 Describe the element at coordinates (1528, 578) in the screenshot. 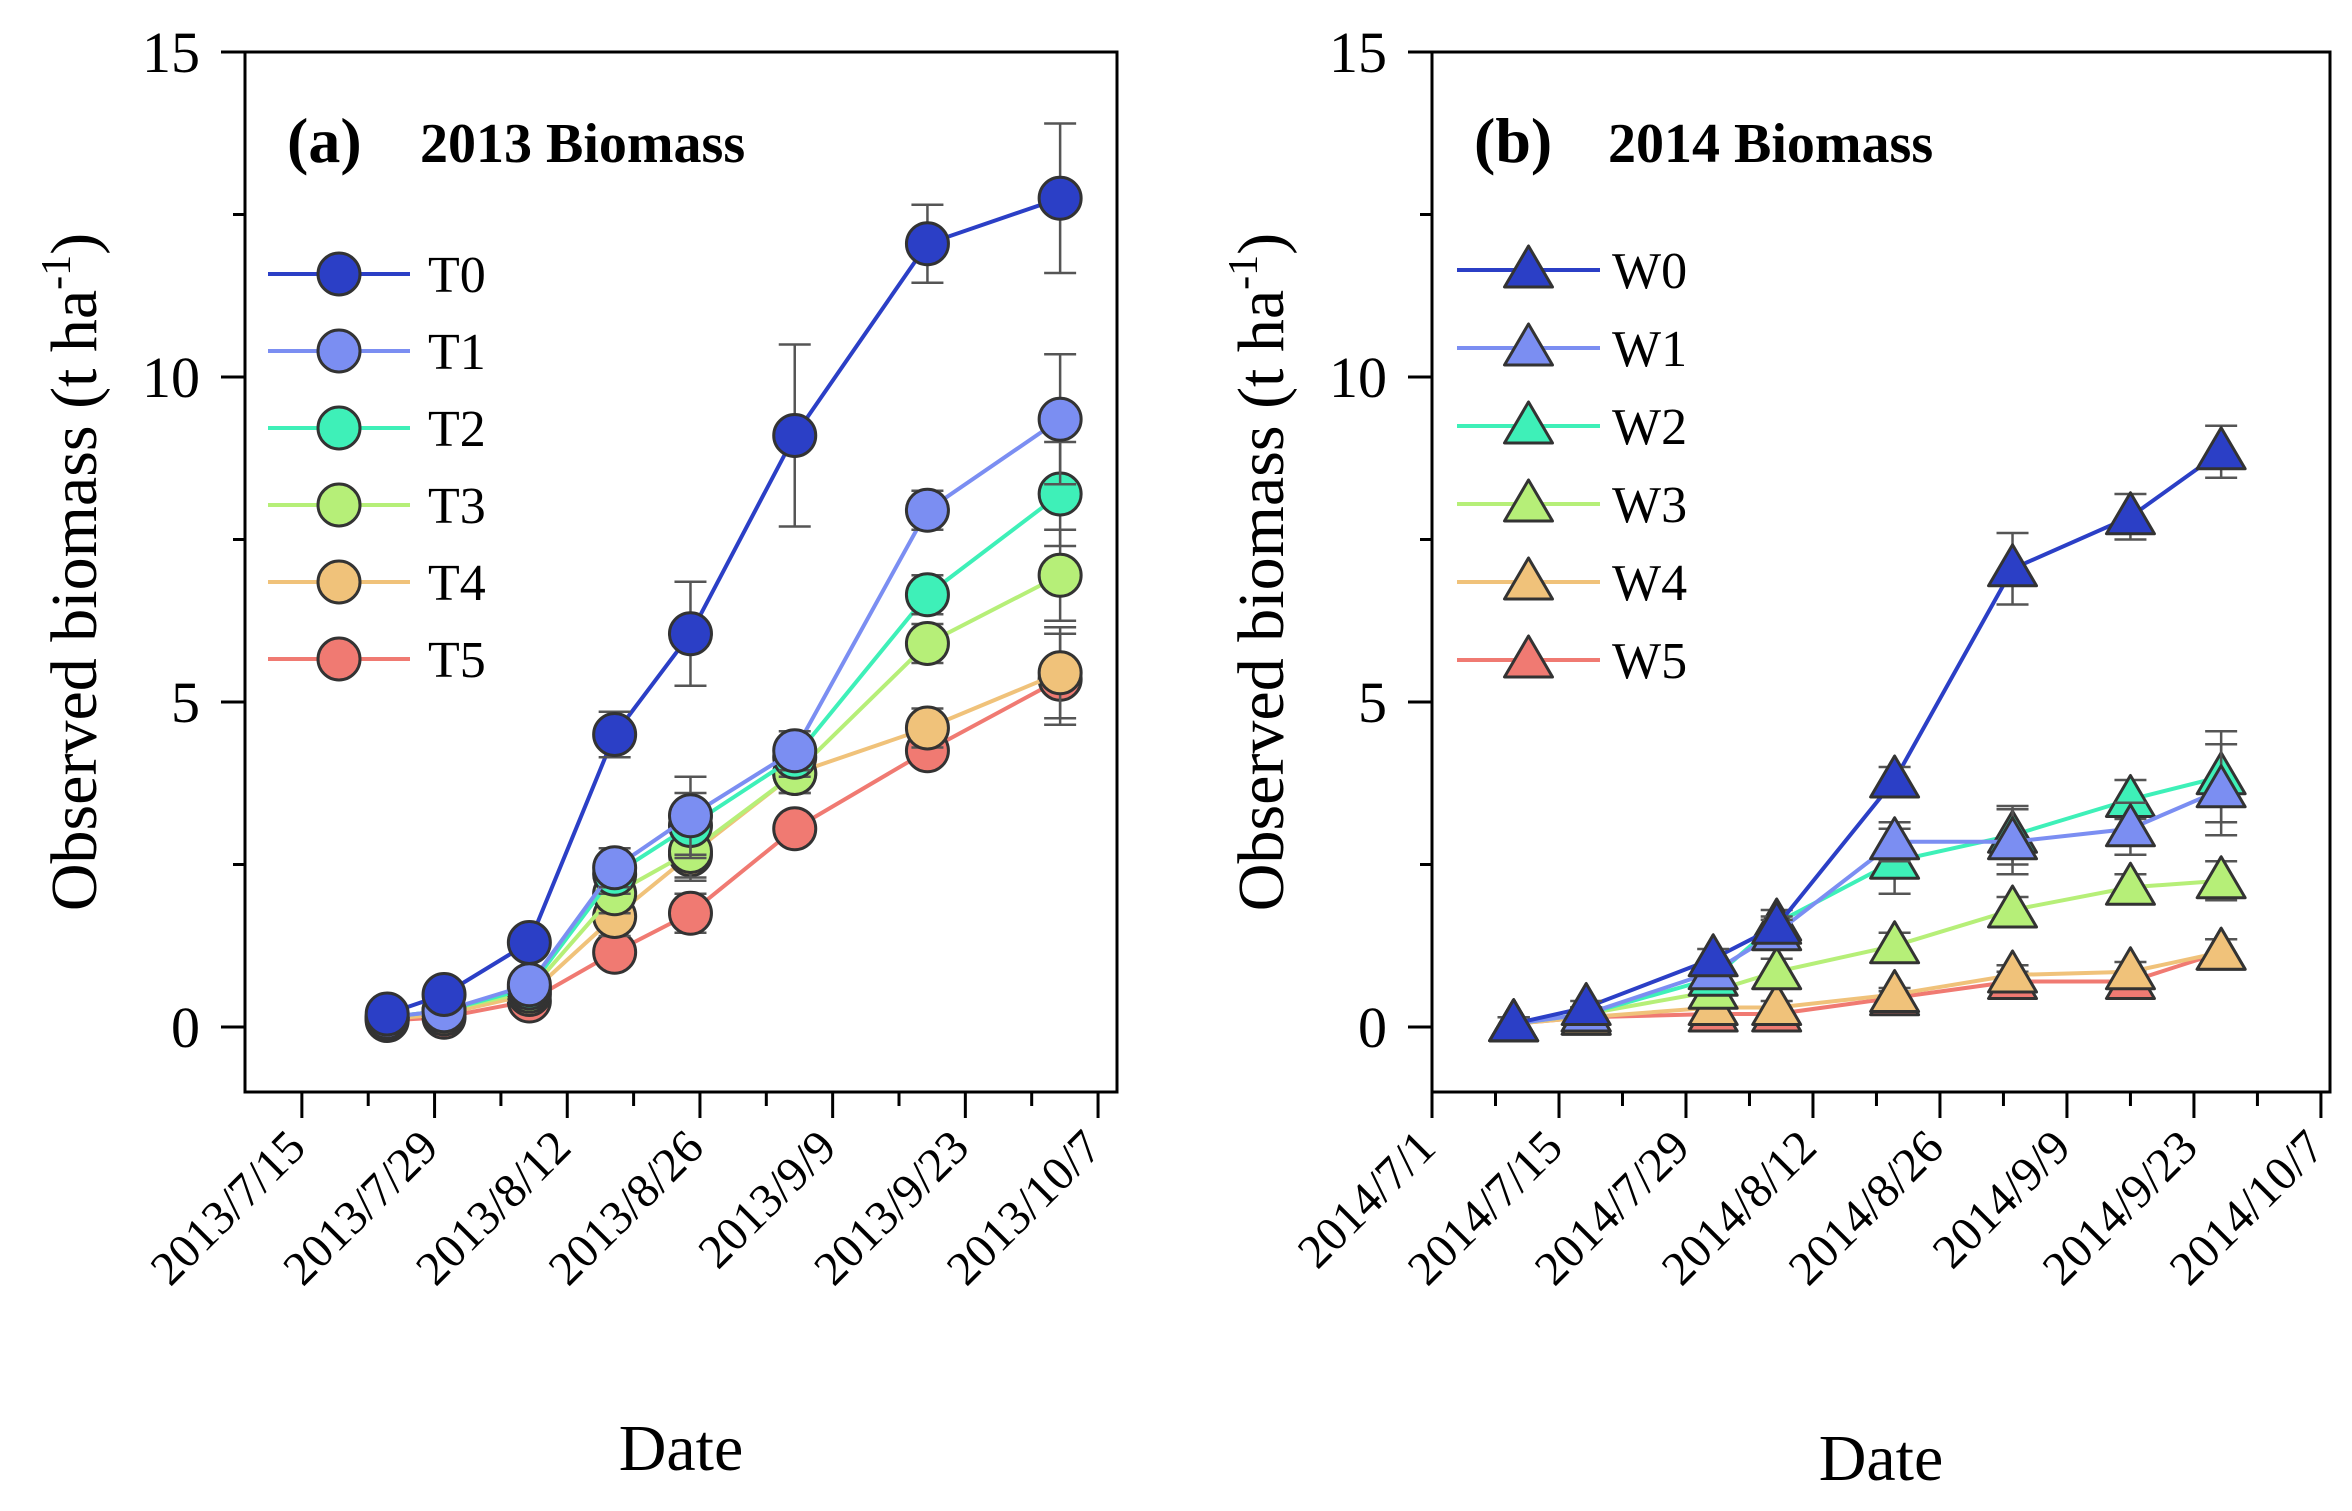

I see `legend-marker-W4` at that location.